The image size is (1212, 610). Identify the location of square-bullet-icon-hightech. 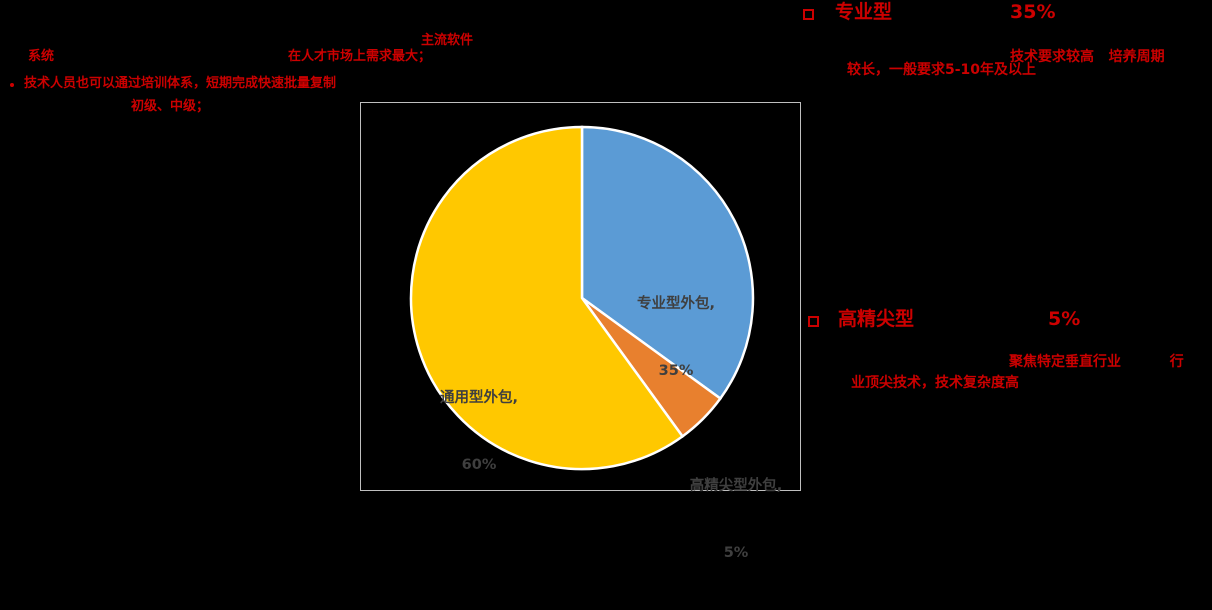
(813, 321).